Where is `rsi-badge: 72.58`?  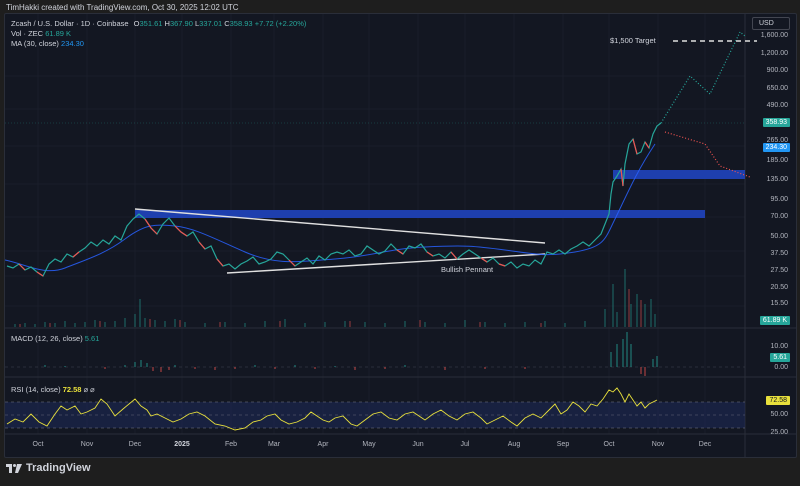
rsi-badge: 72.58 is located at coordinates (778, 400).